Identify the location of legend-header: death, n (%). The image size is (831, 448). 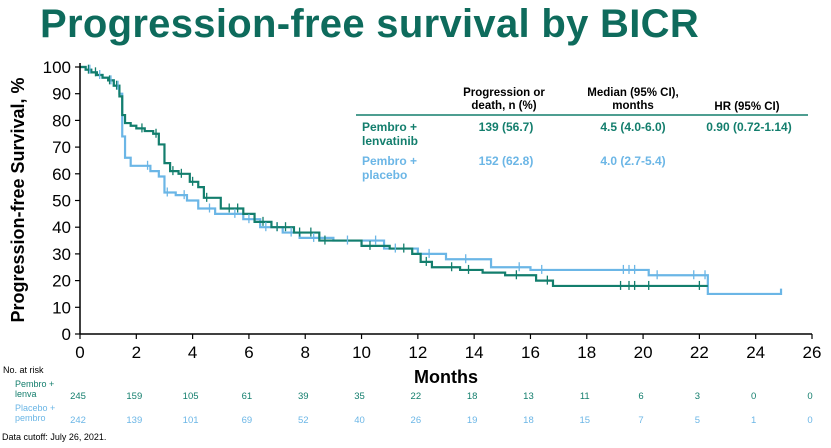
(503, 106).